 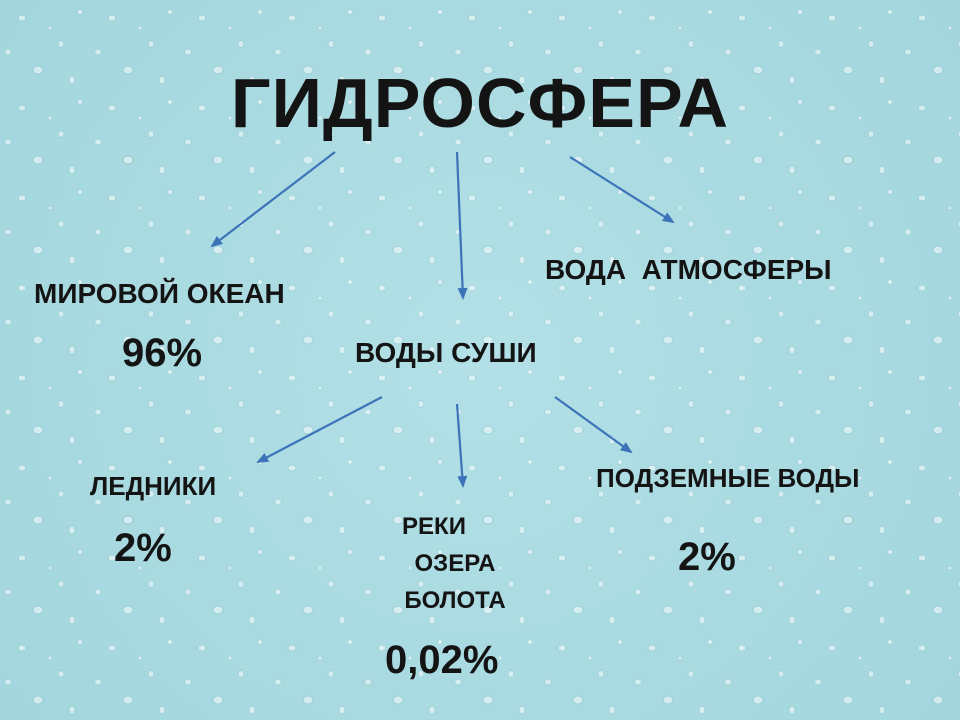 What do you see at coordinates (446, 352) in the screenshot?
I see `land-waters-label: ВОДЫ СУШИ` at bounding box center [446, 352].